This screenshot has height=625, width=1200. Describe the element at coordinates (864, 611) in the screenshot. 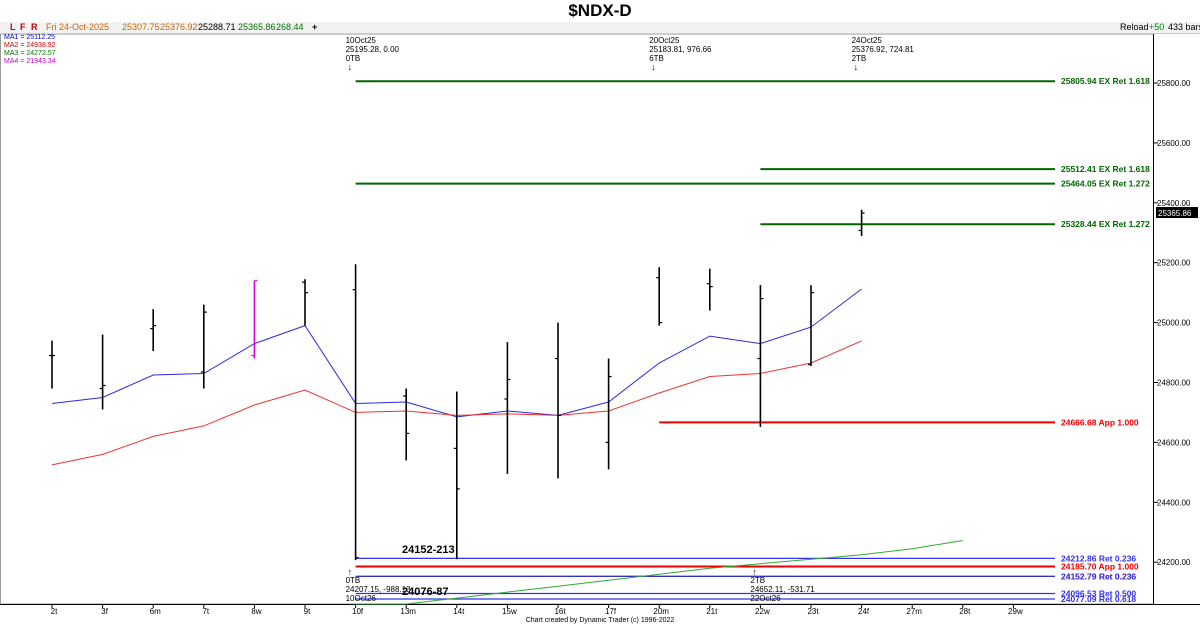

I see `x-tick-label: 24f` at that location.